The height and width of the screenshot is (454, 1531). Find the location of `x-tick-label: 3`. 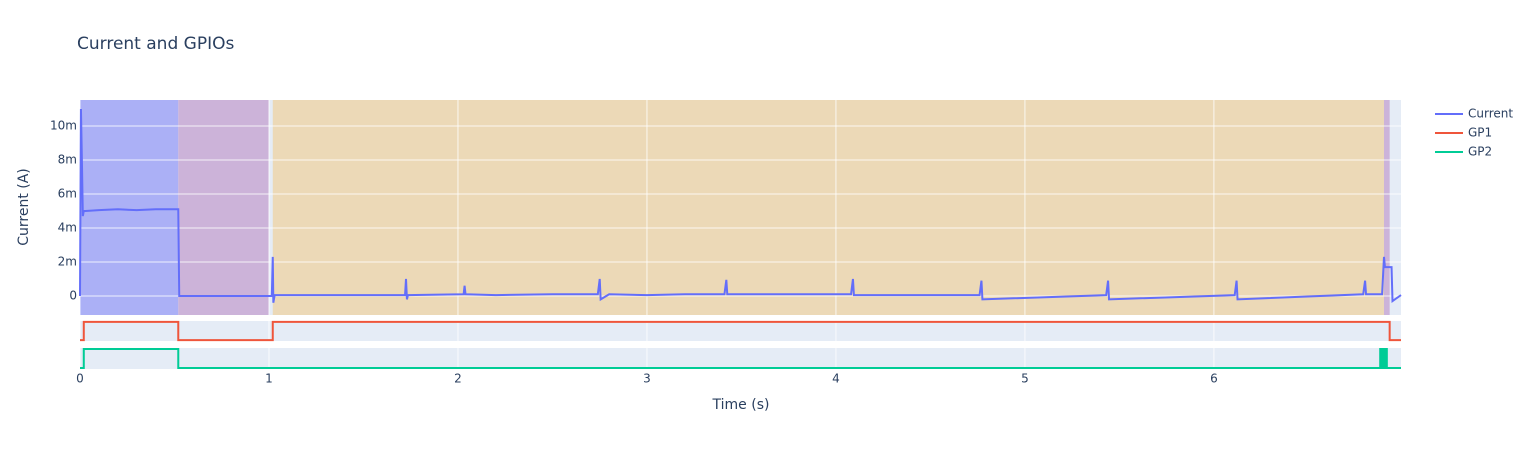

x-tick-label: 3 is located at coordinates (647, 379).